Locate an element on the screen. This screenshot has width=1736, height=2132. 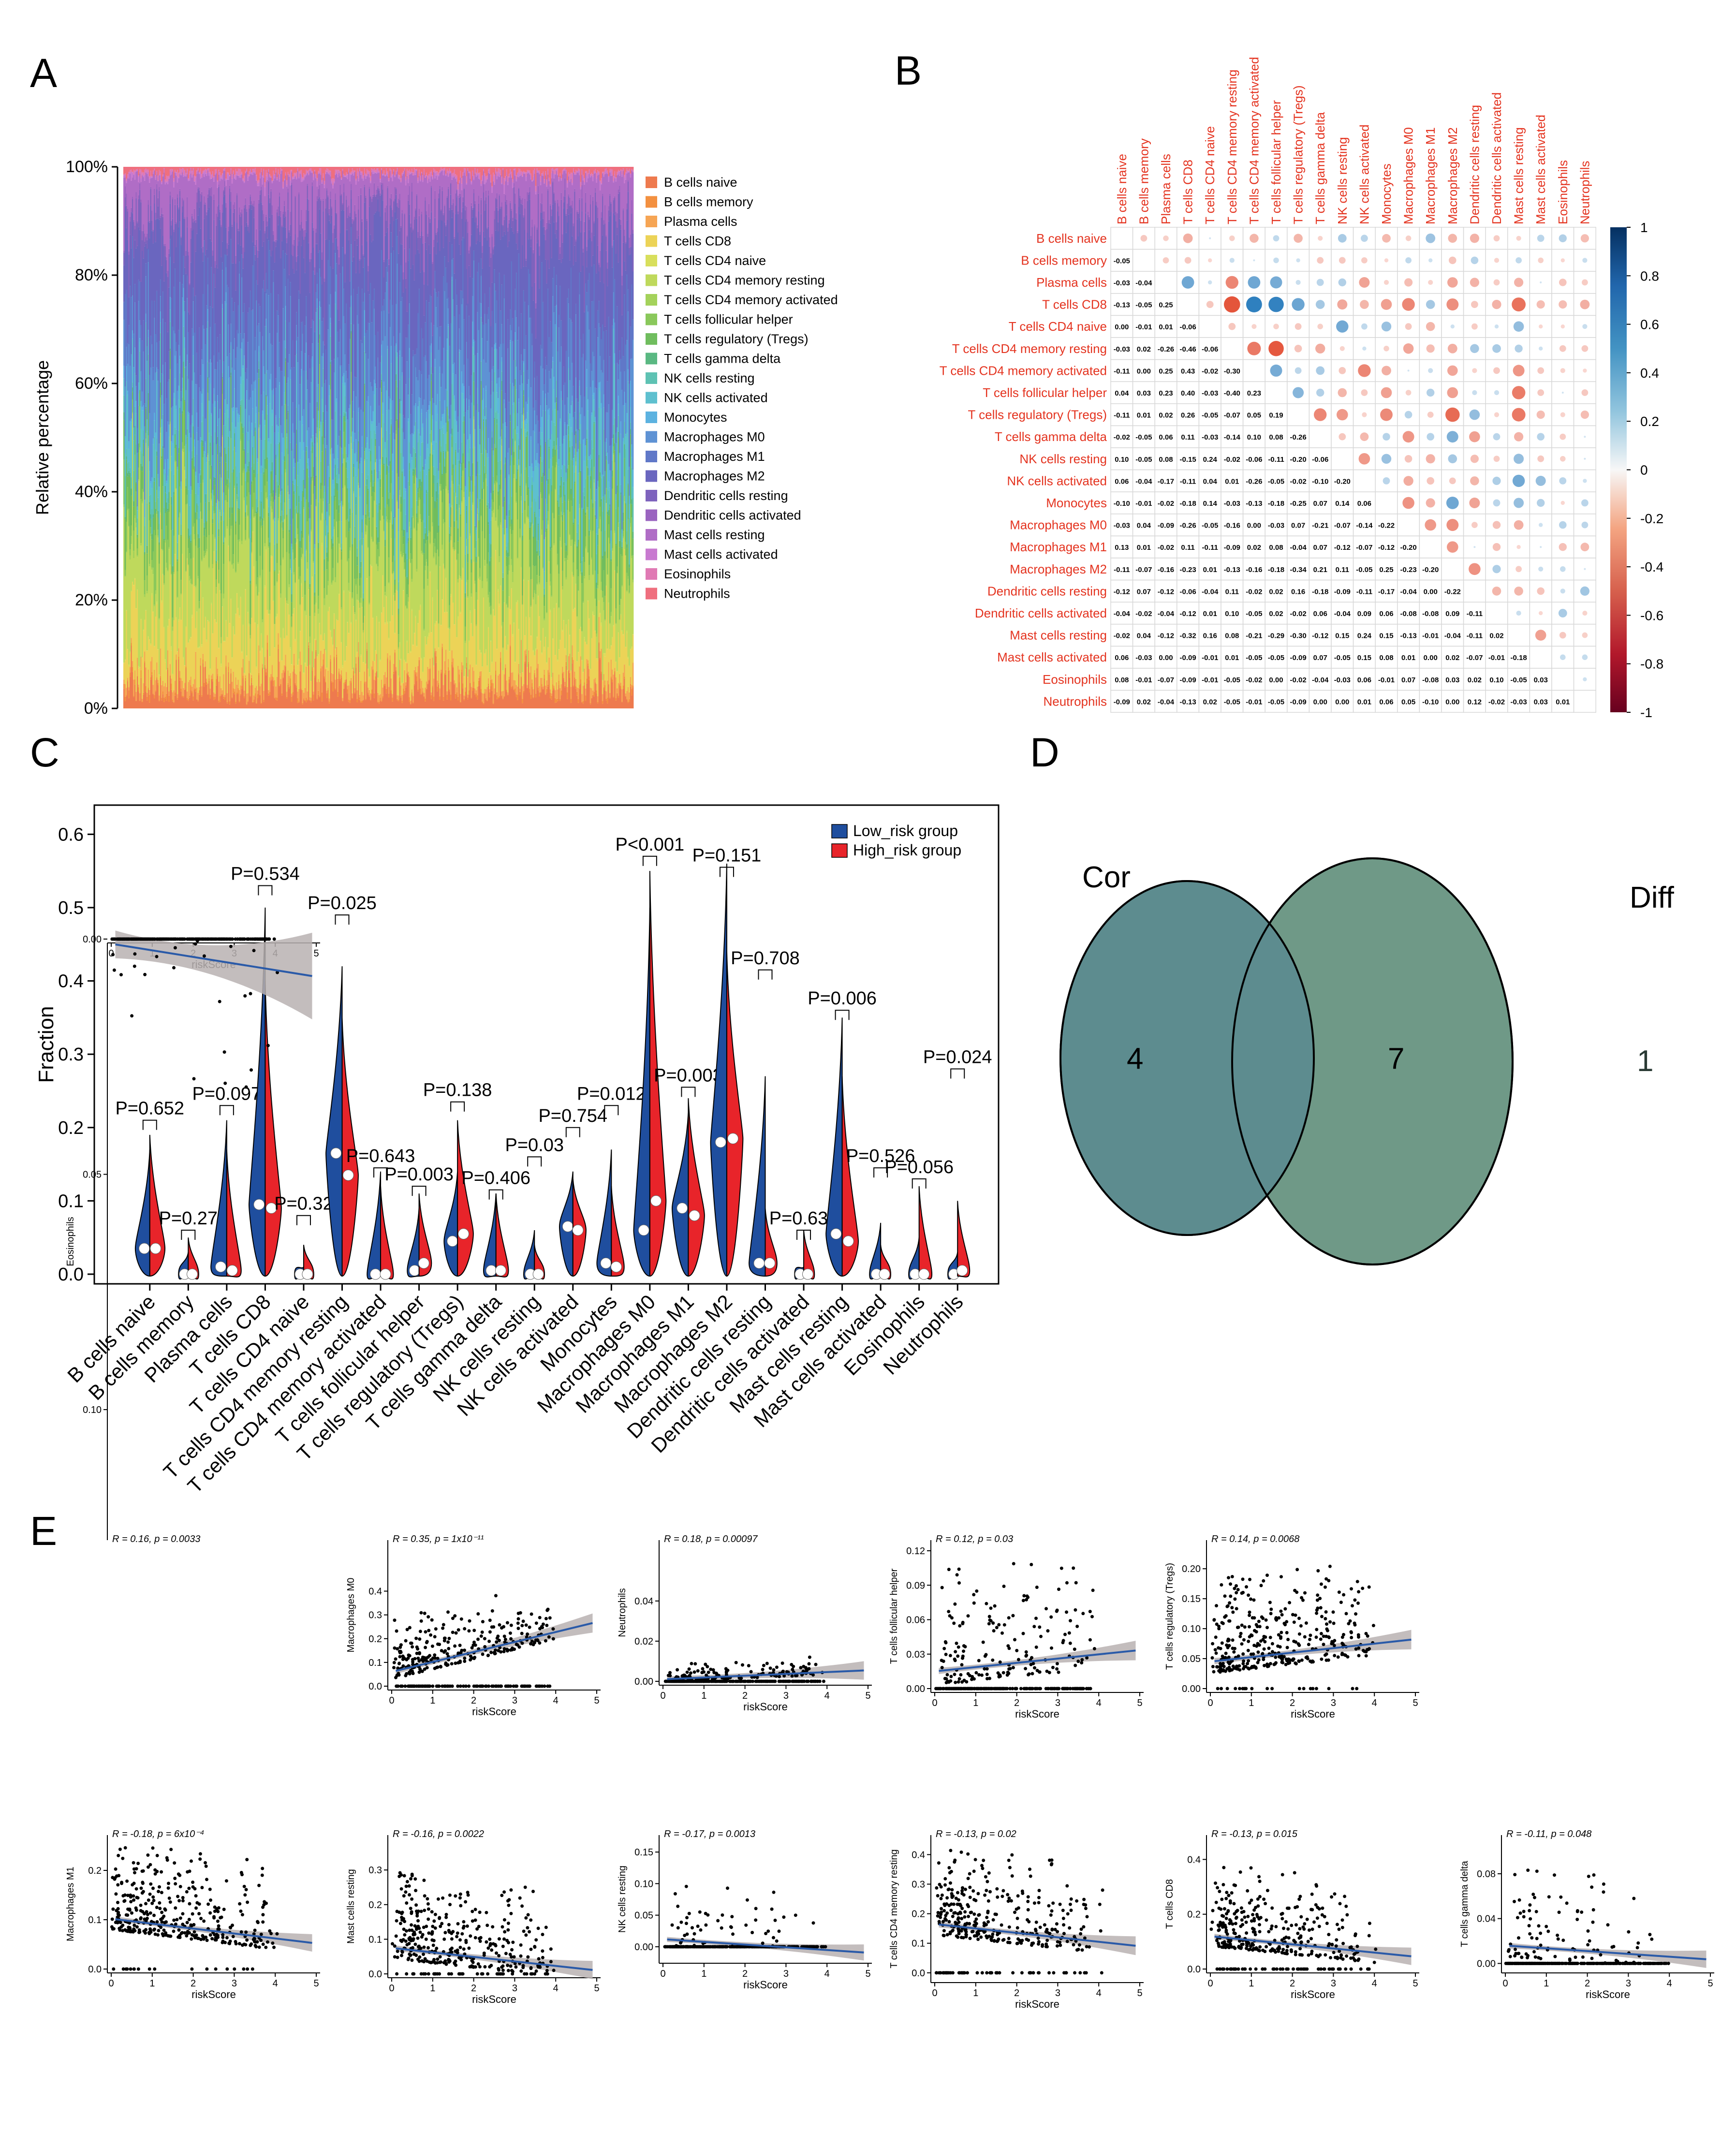
correlation-value: 0.02 is located at coordinates (1276, 592).